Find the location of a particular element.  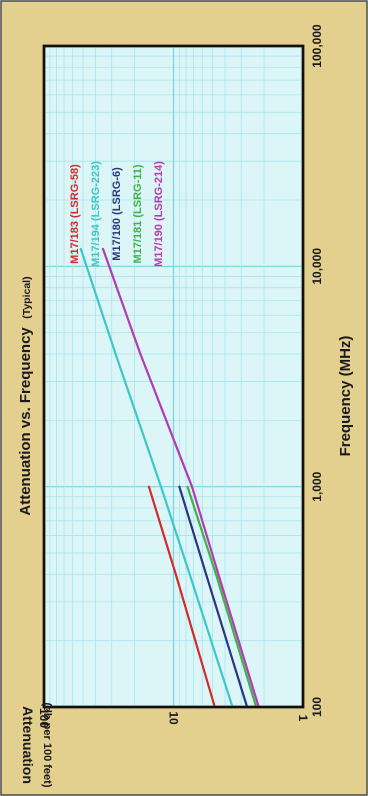

x-tick-label: 10,000 is located at coordinates (317, 266).